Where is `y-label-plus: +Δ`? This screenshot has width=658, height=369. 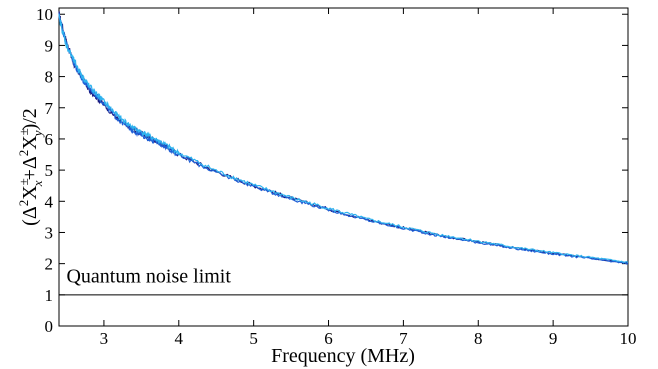 y-label-plus: +Δ is located at coordinates (30, 168).